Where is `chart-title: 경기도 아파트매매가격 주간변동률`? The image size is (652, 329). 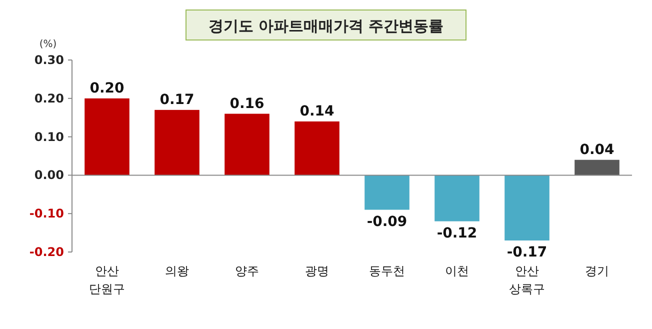 chart-title: 경기도 아파트매매가격 주간변동률 is located at coordinates (326, 26).